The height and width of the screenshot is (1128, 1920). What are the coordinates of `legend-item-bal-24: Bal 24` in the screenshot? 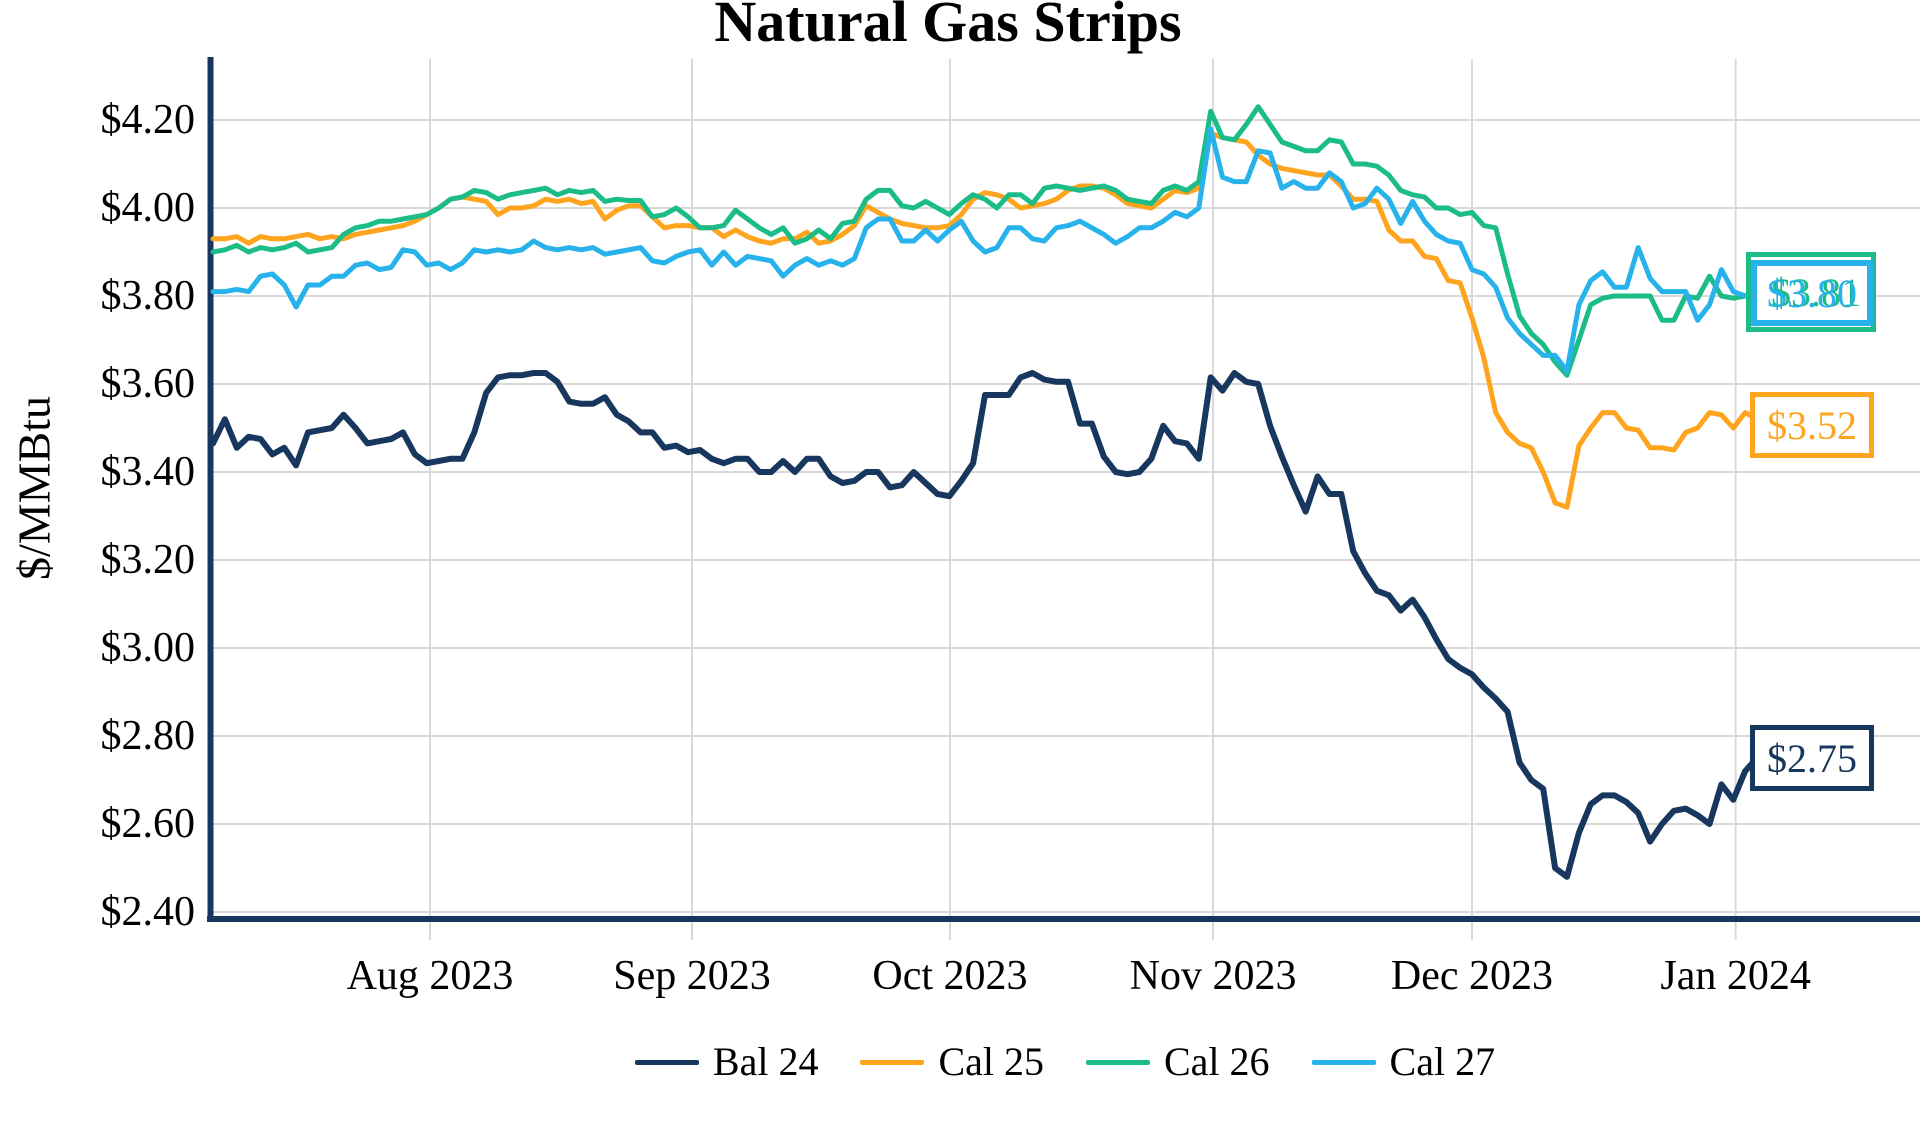 It's located at (726, 1061).